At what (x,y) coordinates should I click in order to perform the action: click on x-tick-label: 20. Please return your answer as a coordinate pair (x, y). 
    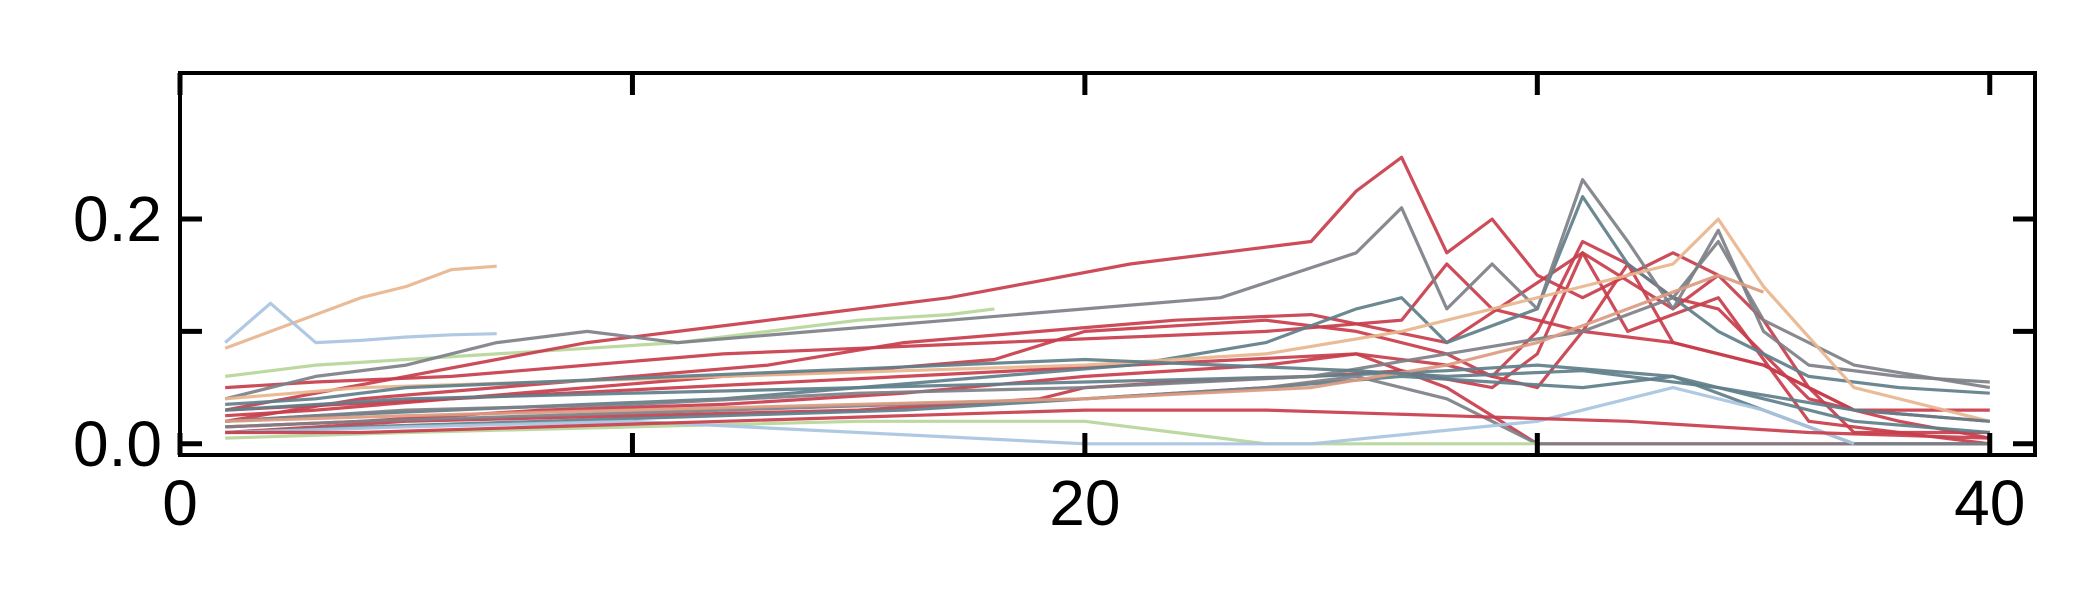
    Looking at the image, I should click on (1084, 503).